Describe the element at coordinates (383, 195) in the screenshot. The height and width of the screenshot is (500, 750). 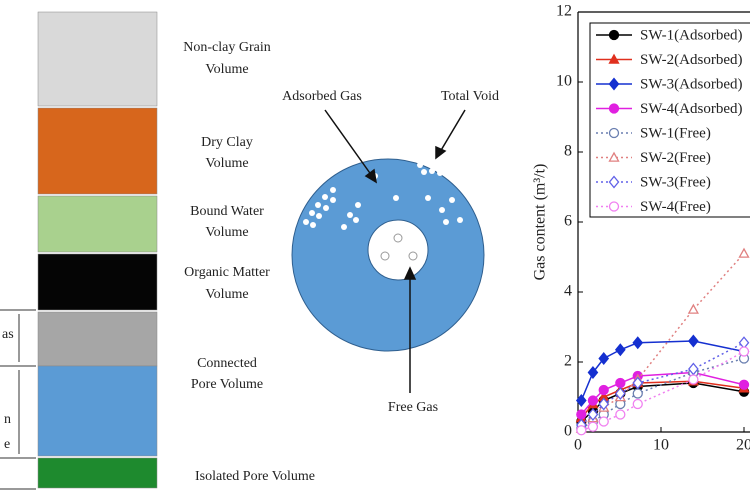
I see `adsorbed-dots` at that location.